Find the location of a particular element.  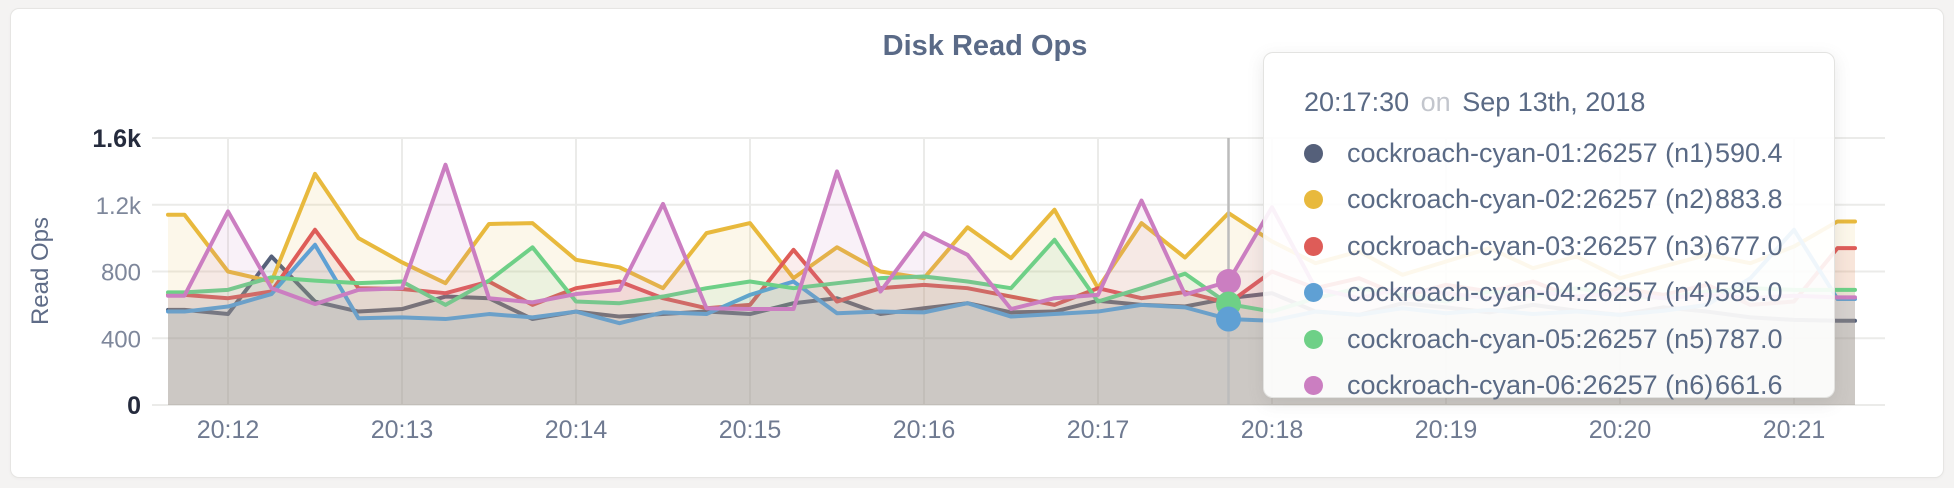

series-color-dot-n3 is located at coordinates (1313, 246).